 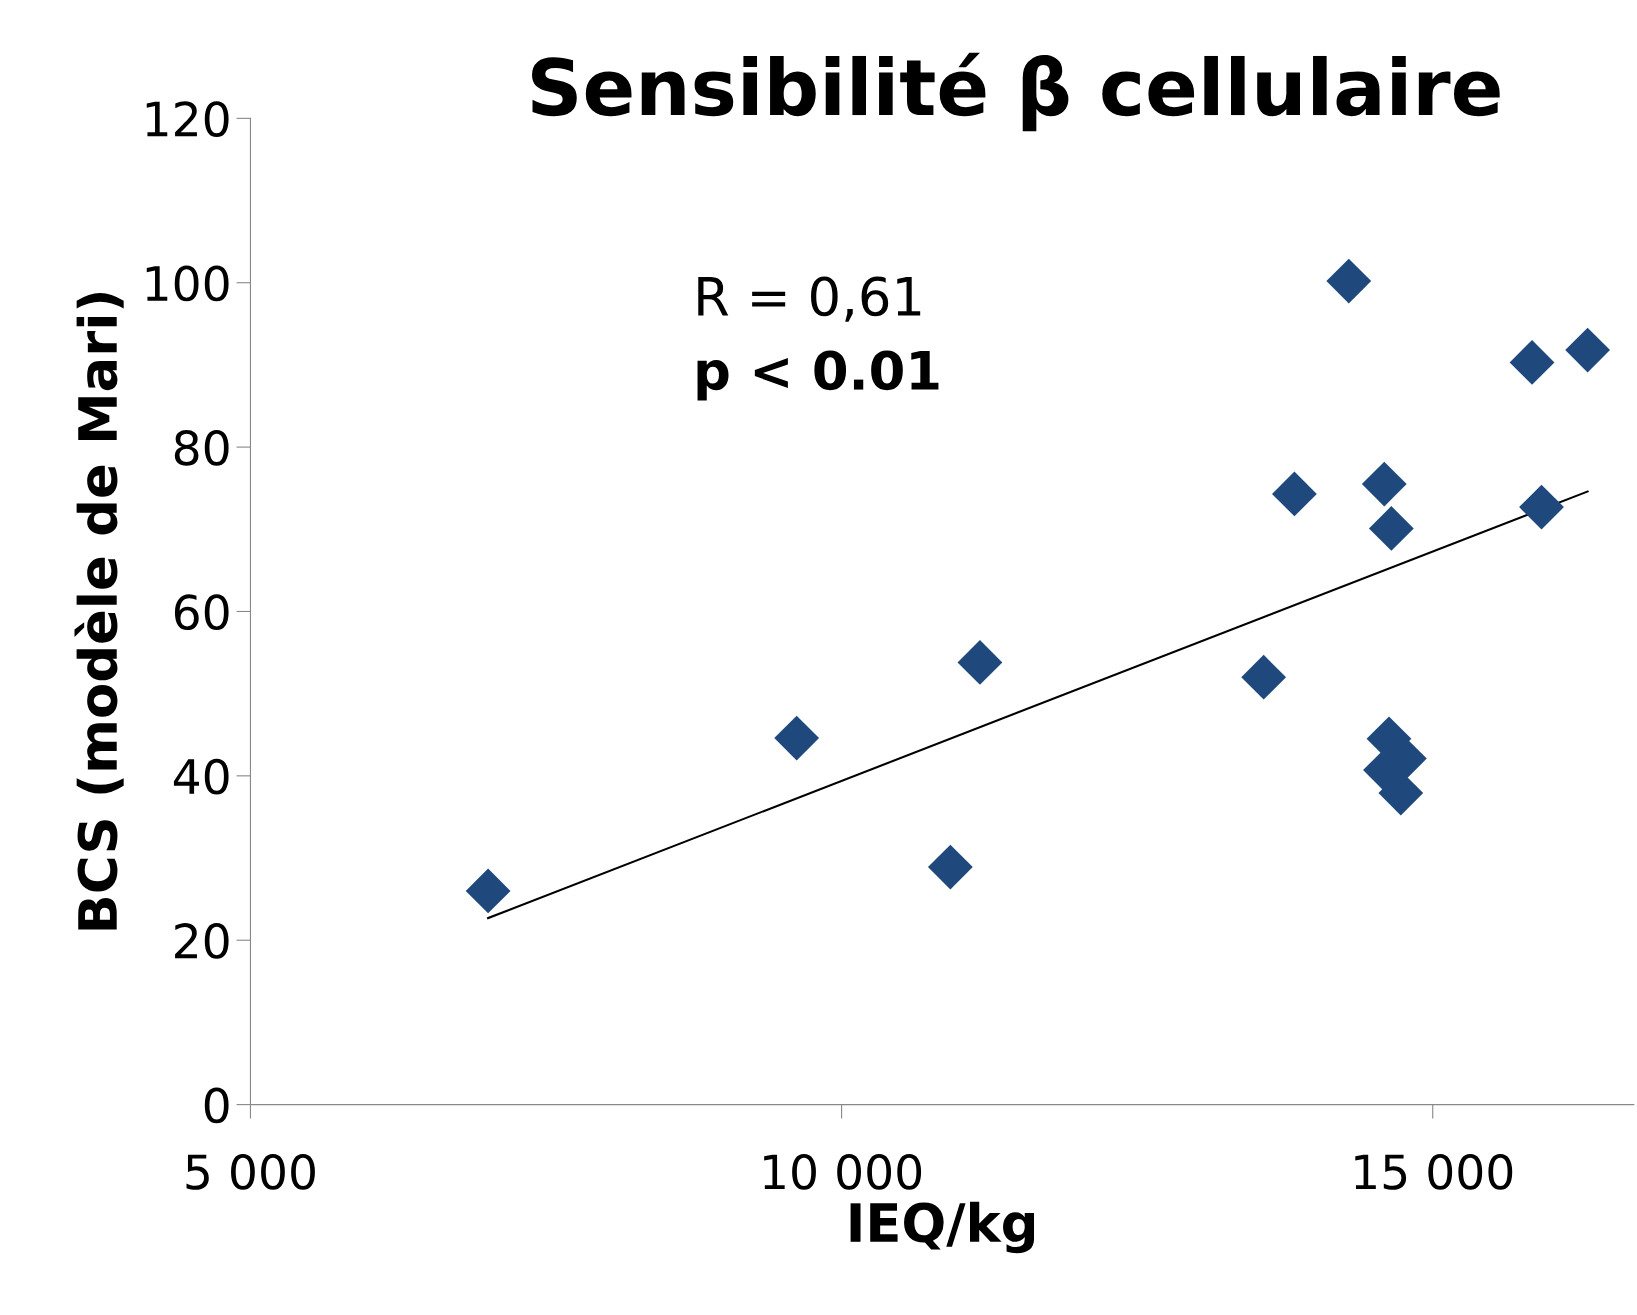 I want to click on annotation: p < 0.01, so click(x=818, y=375).